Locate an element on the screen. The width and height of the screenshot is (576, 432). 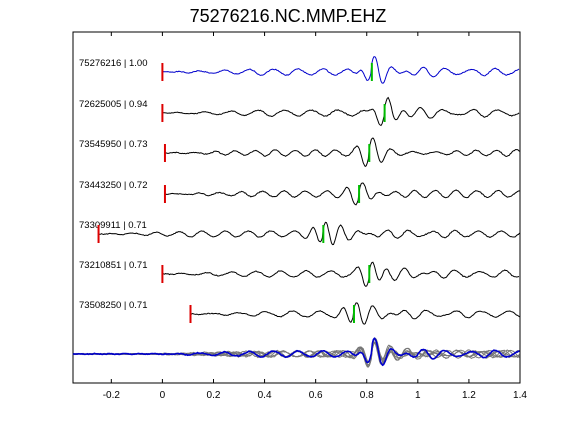
trace-row-73545950: 73545950 | 0.73 is located at coordinates (299, 152).